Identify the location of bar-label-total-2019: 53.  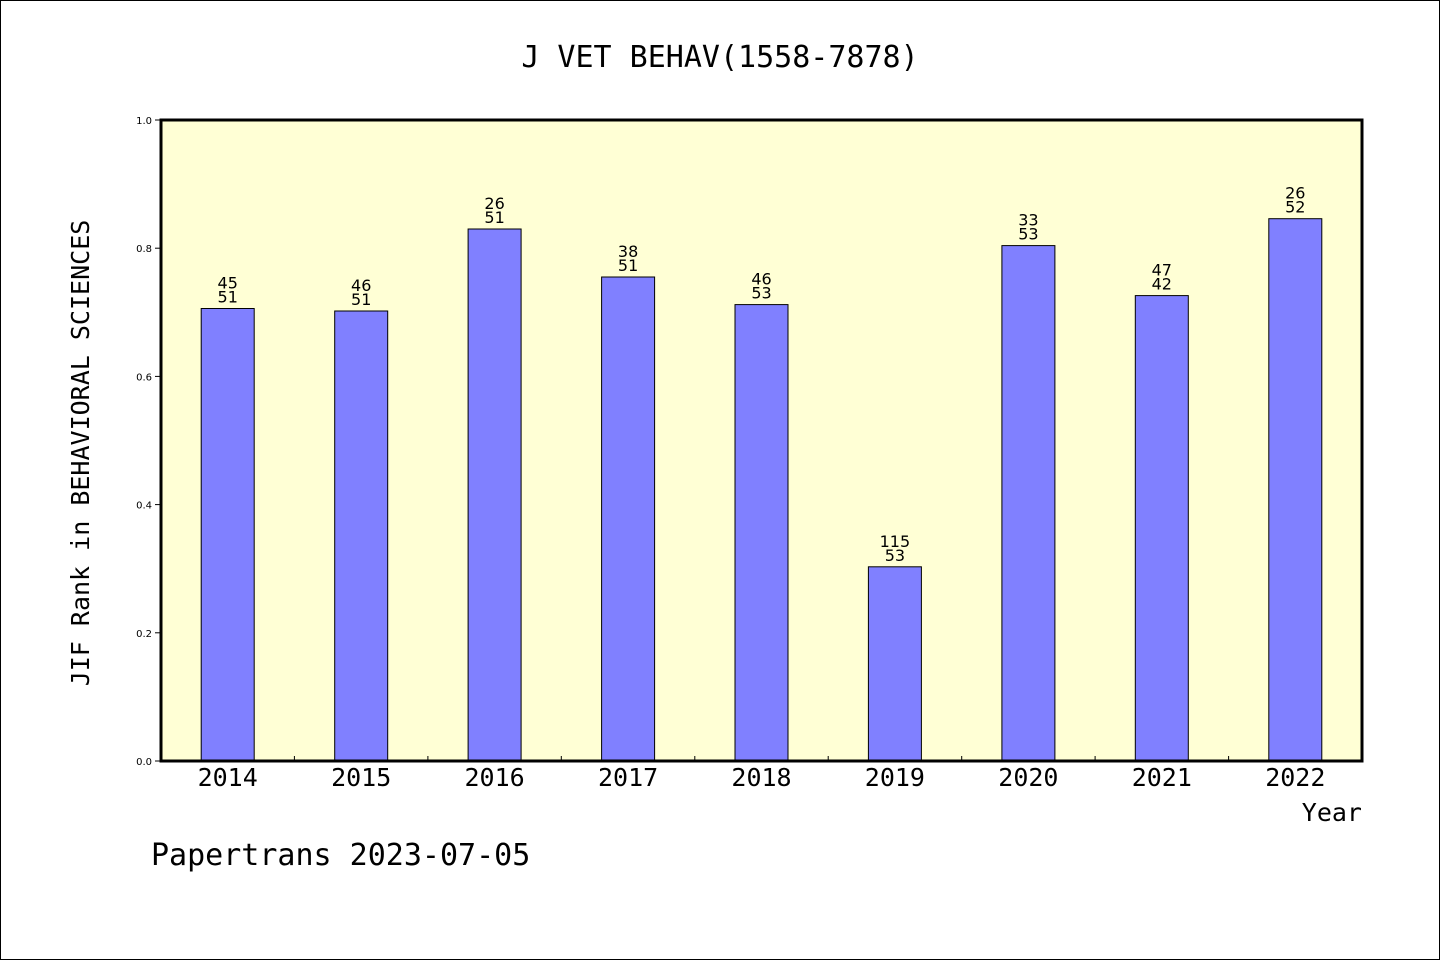
(895, 555).